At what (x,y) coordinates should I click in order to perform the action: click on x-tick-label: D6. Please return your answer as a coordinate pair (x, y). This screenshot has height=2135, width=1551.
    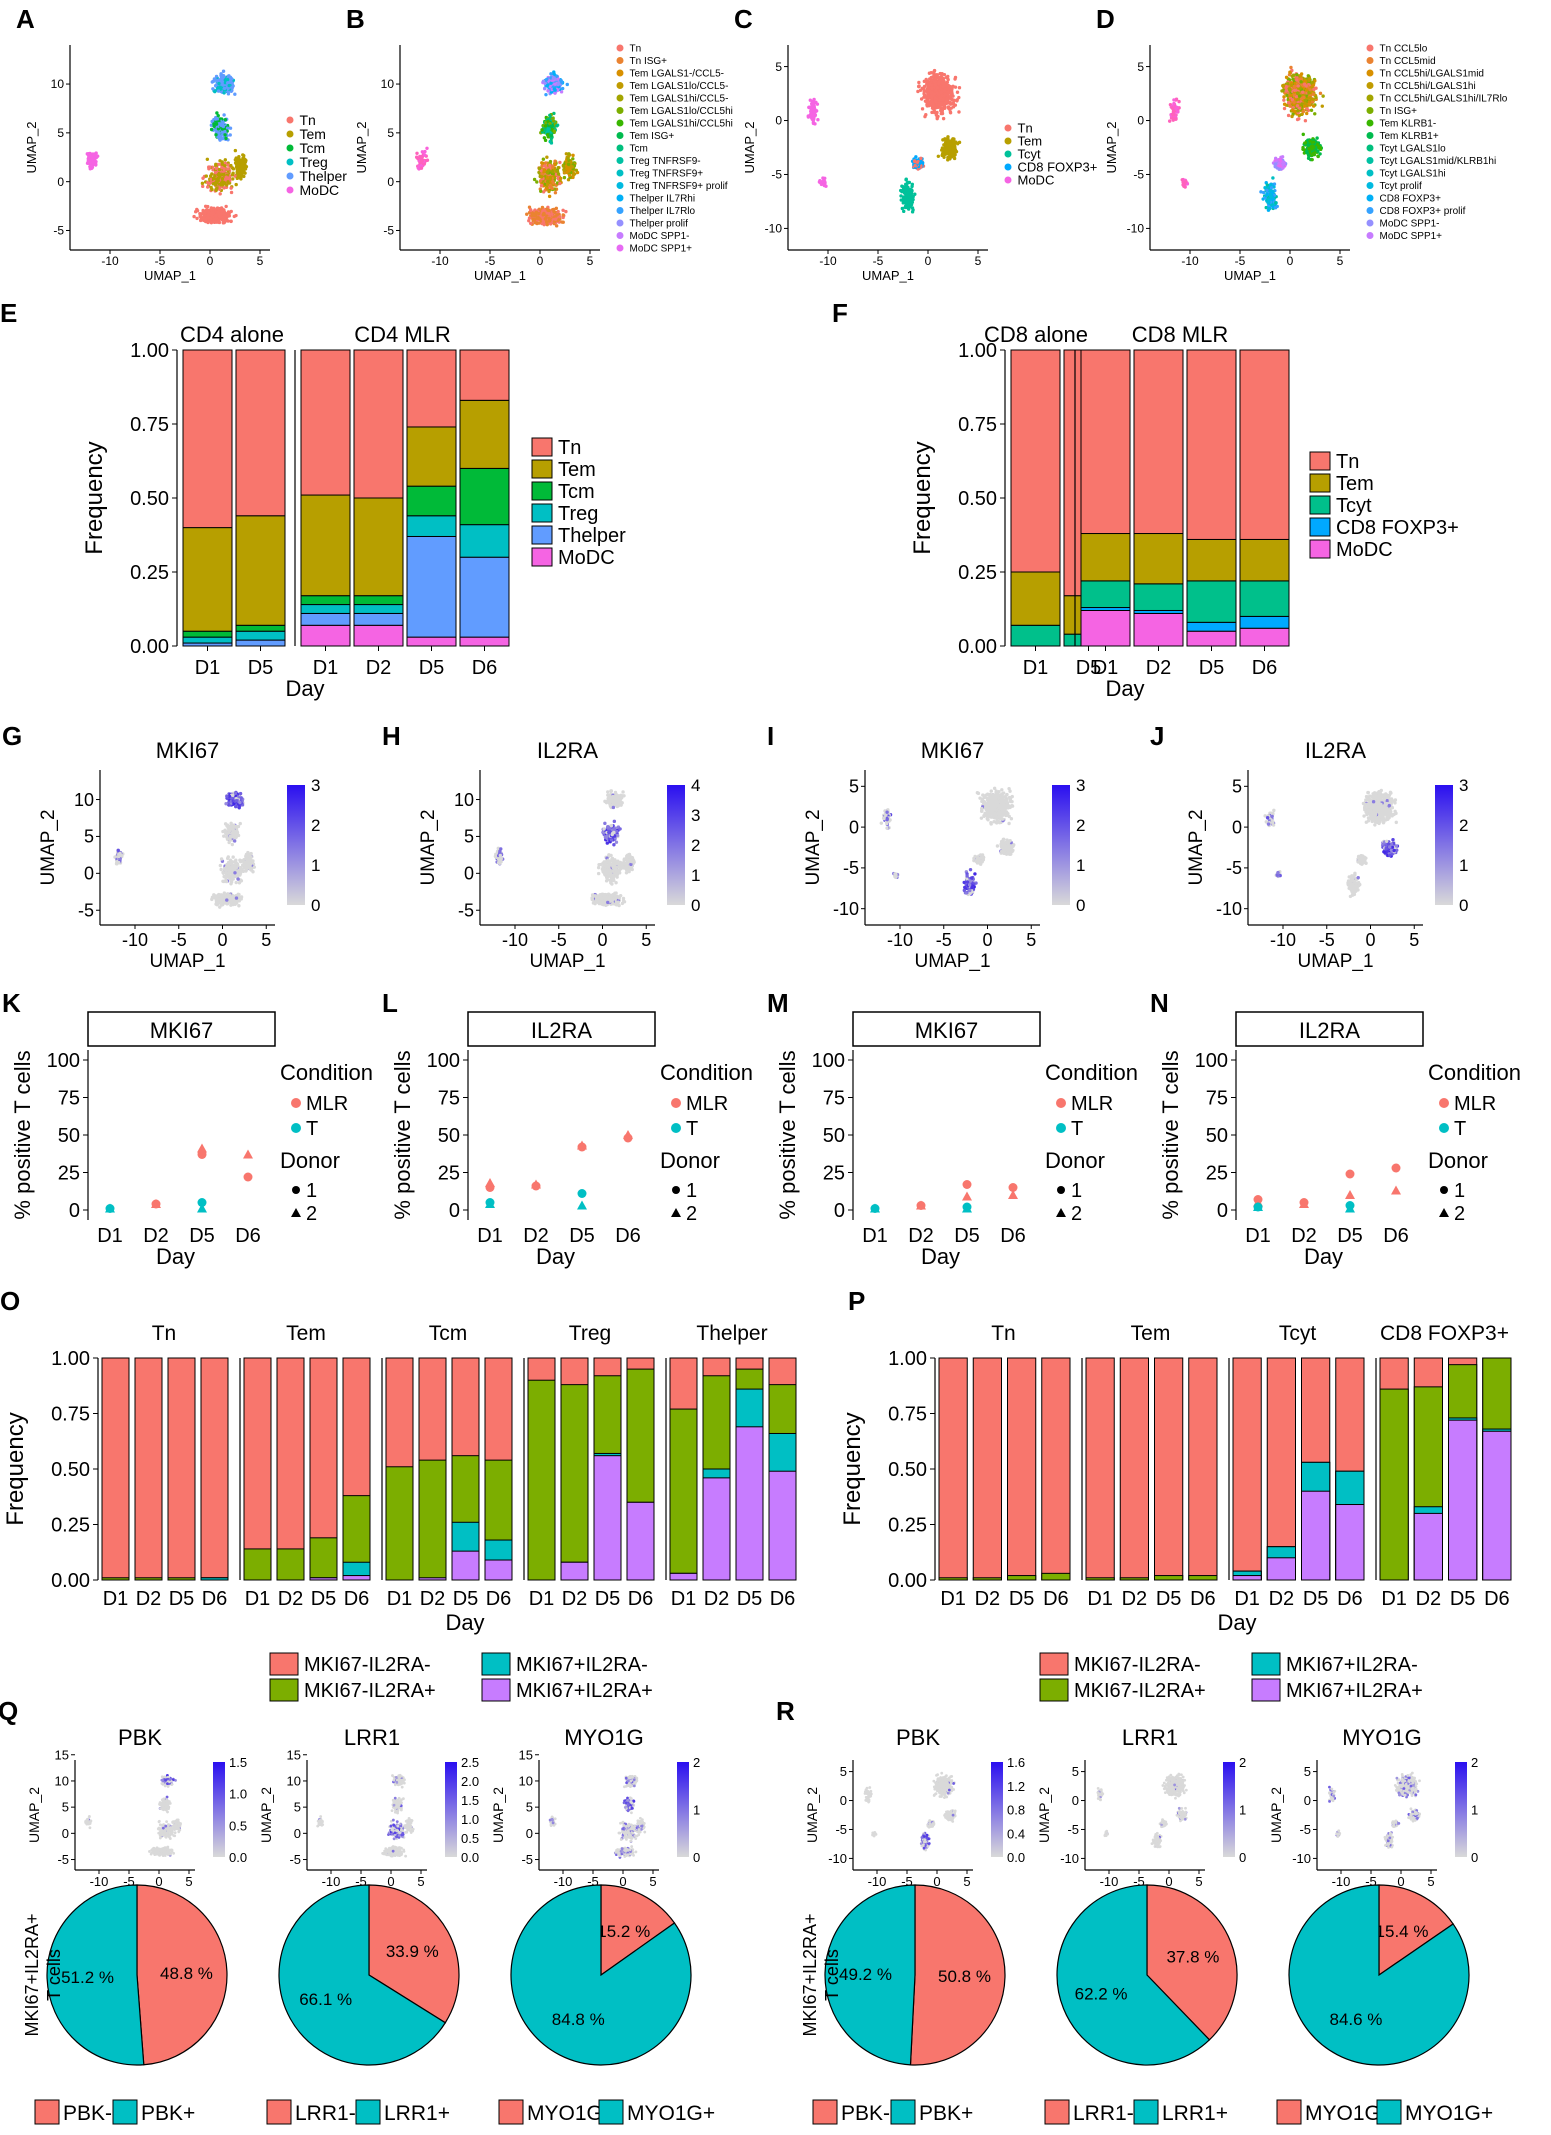
    Looking at the image, I should click on (485, 668).